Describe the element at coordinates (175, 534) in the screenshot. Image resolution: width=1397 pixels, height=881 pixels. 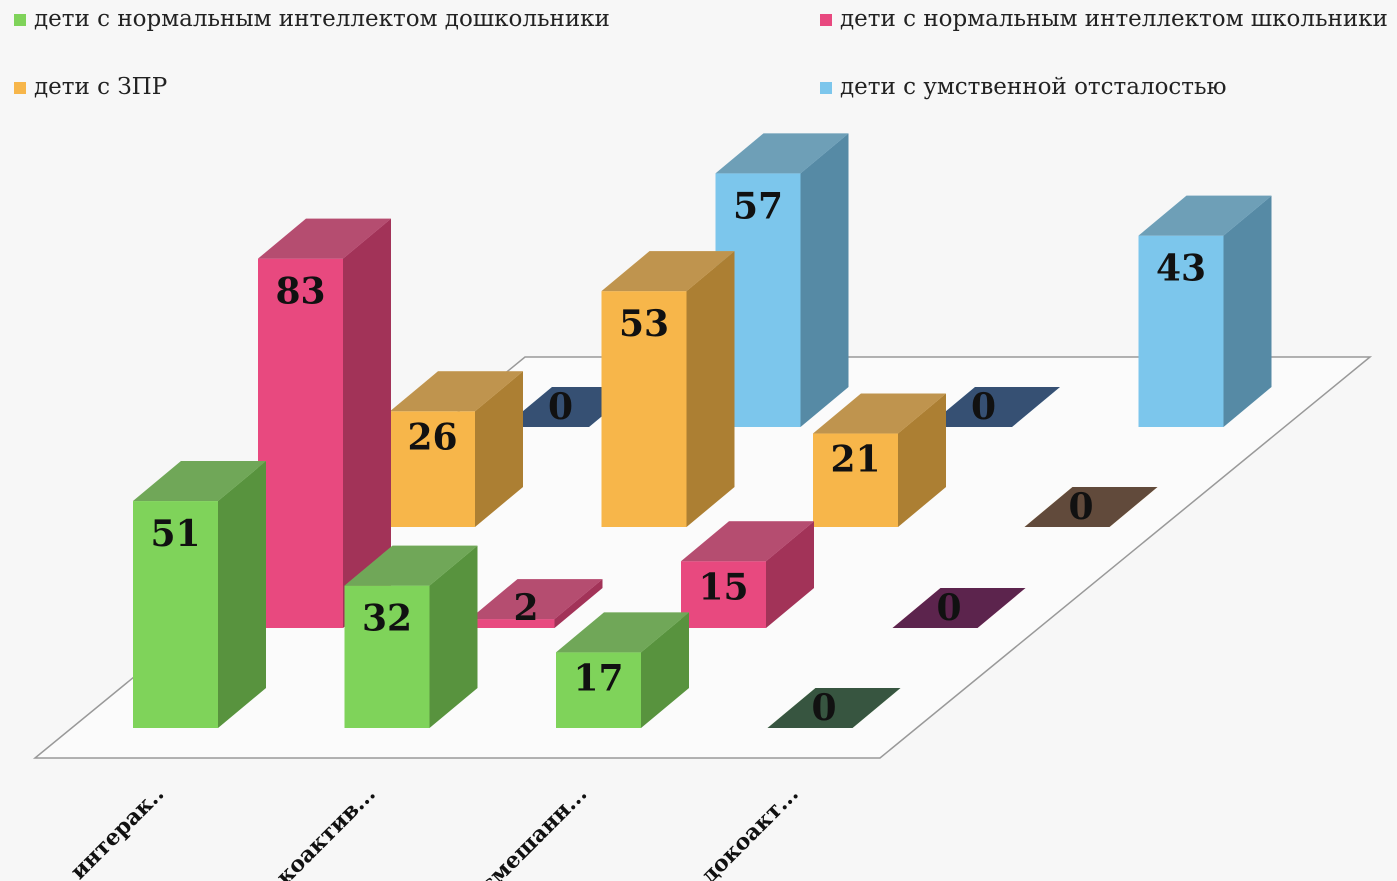
I see `data-label: 51` at that location.